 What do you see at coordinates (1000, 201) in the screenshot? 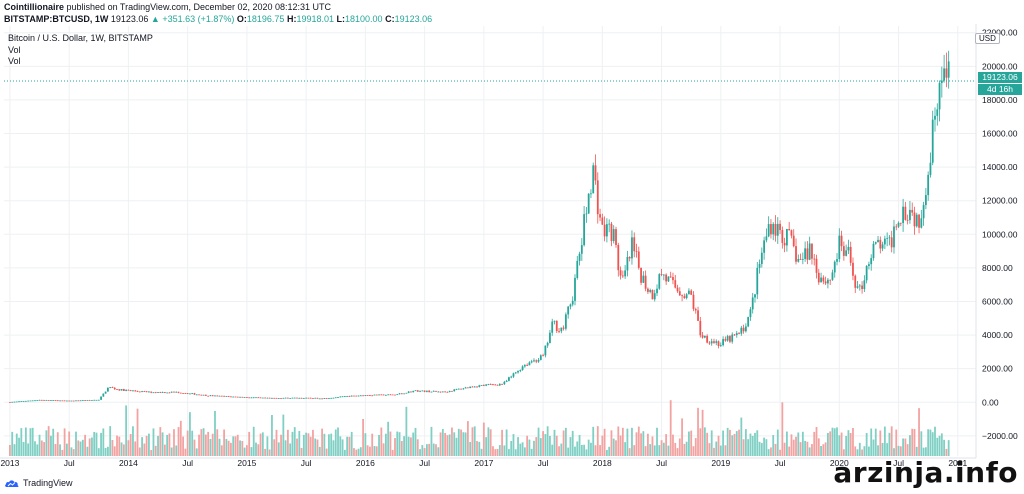
I see `price-tick-label: 12000.00` at bounding box center [1000, 201].